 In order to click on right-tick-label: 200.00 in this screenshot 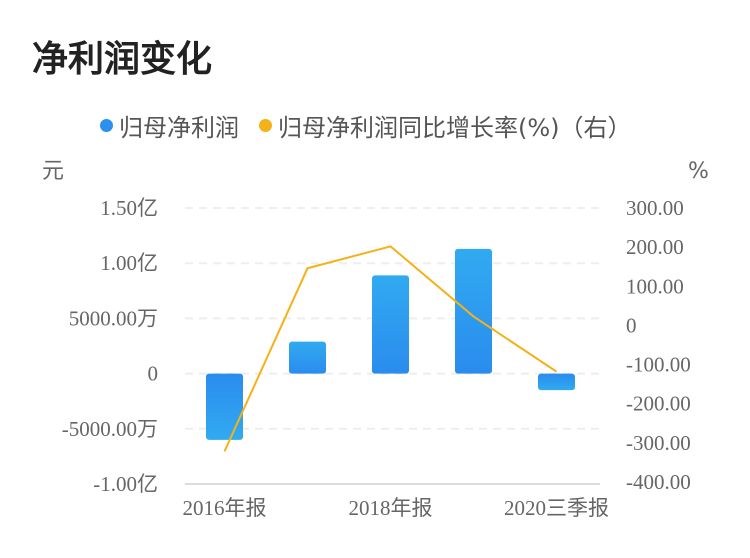, I will do `click(655, 247)`.